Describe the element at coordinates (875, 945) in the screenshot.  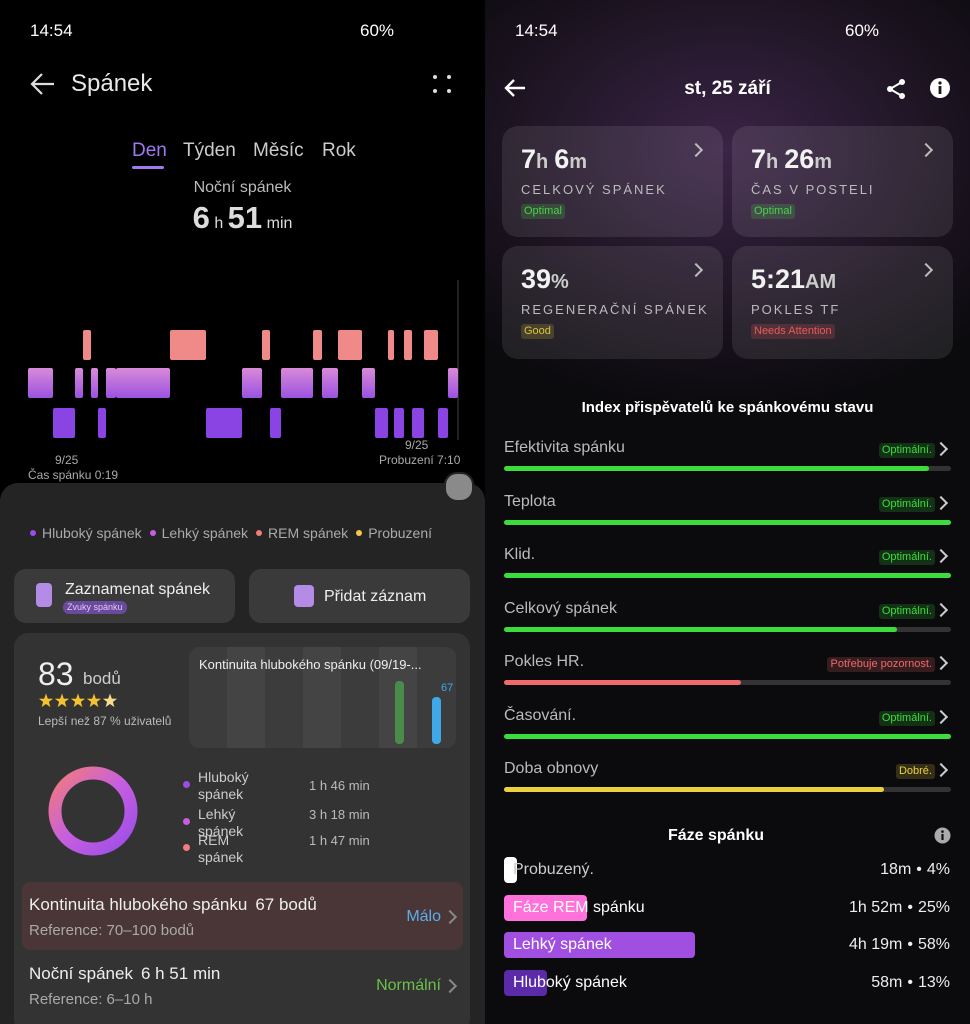
I see `duration: 4h 19m` at that location.